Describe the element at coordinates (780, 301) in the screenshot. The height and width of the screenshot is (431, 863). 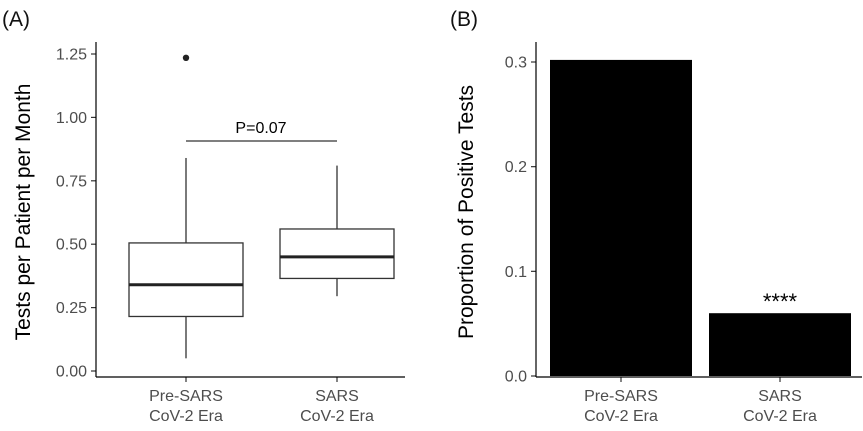
I see `significance-stars: ****` at that location.